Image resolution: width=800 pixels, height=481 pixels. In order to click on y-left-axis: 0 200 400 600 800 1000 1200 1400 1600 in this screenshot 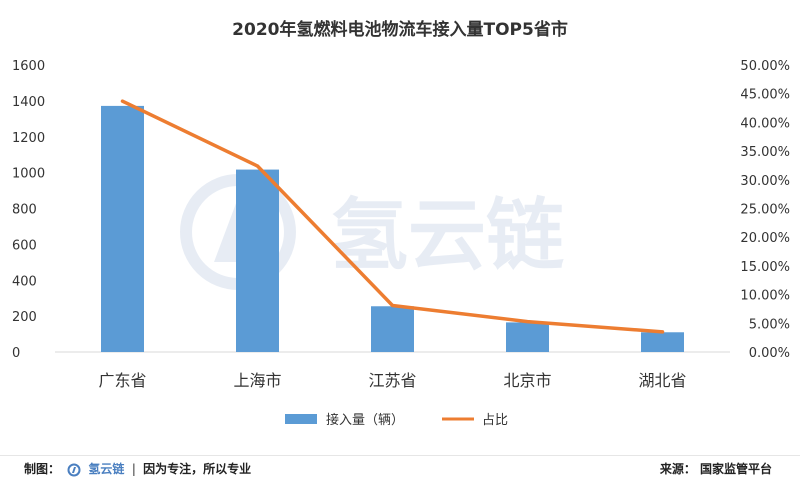, I will do `click(28, 210)`.